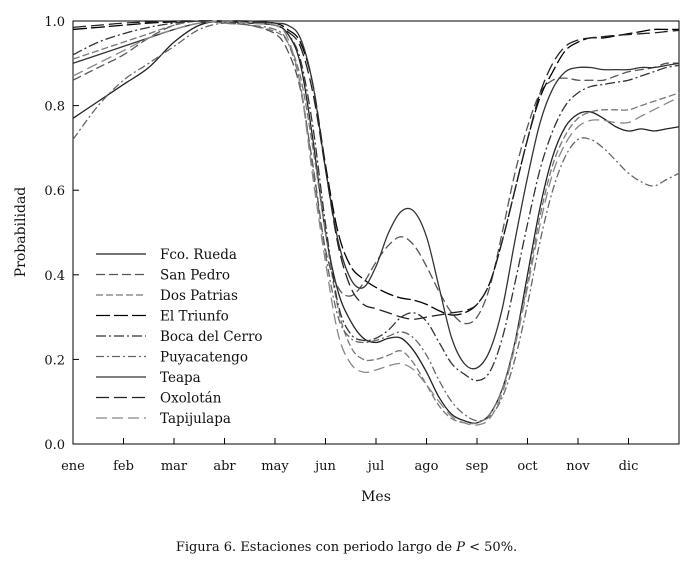 The image size is (693, 572). Describe the element at coordinates (195, 276) in the screenshot. I see `legend-label: San Pedro` at that location.